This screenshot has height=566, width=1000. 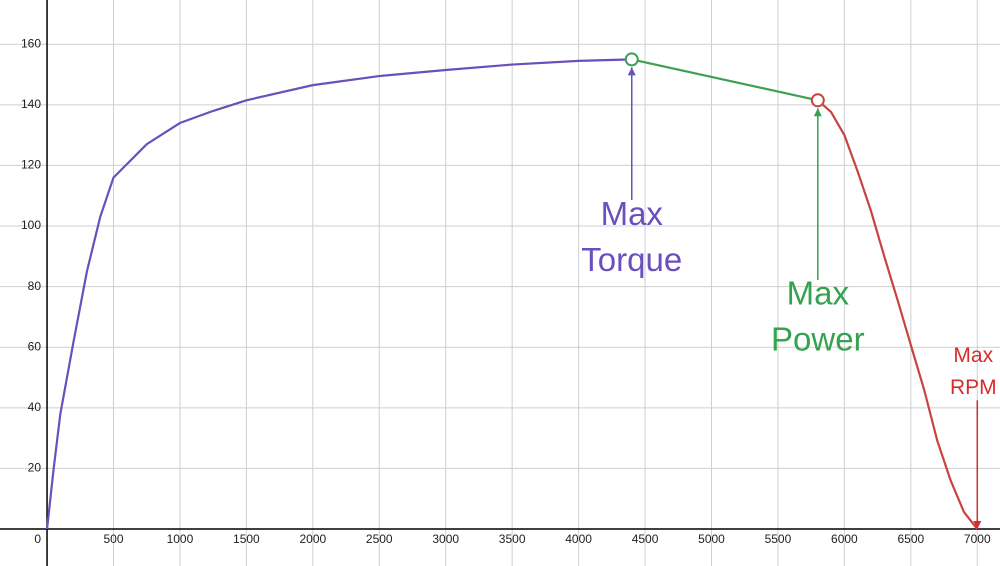 What do you see at coordinates (578, 539) in the screenshot?
I see `x-tick-label: 4000` at bounding box center [578, 539].